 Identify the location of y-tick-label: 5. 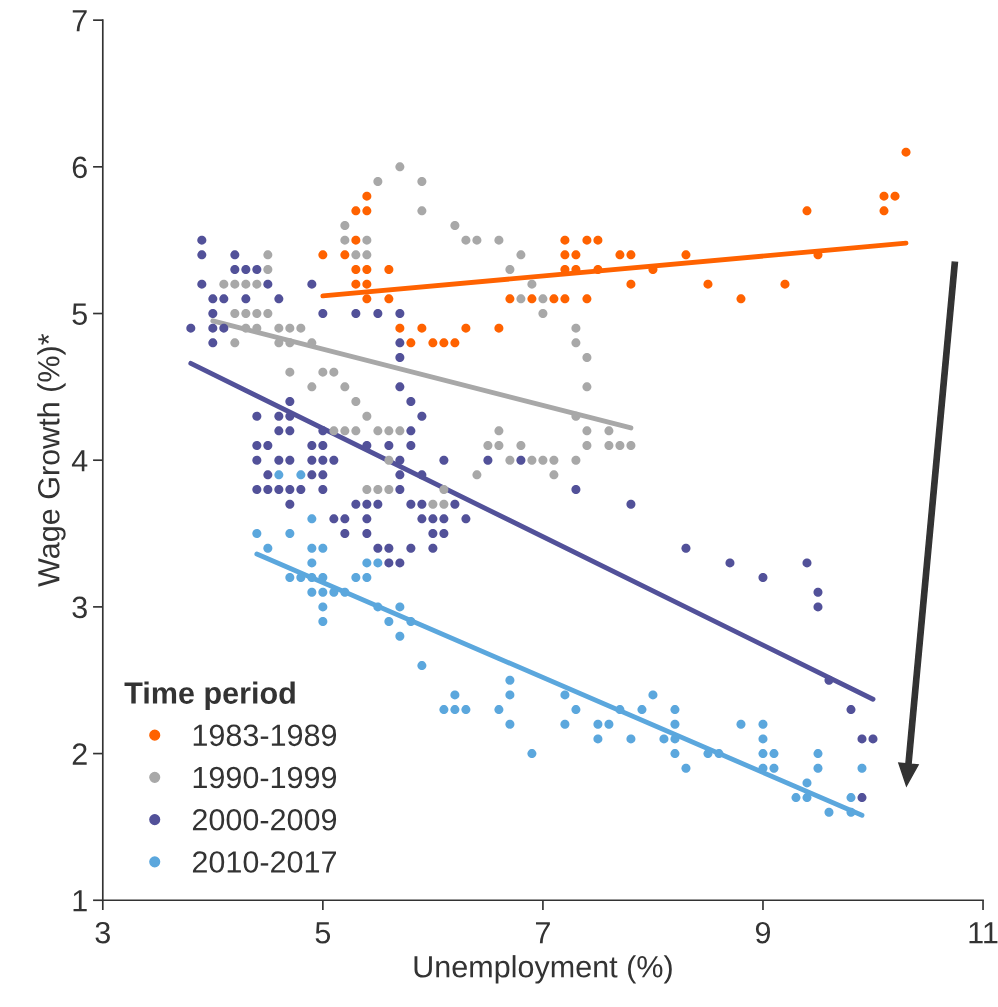
(79, 314).